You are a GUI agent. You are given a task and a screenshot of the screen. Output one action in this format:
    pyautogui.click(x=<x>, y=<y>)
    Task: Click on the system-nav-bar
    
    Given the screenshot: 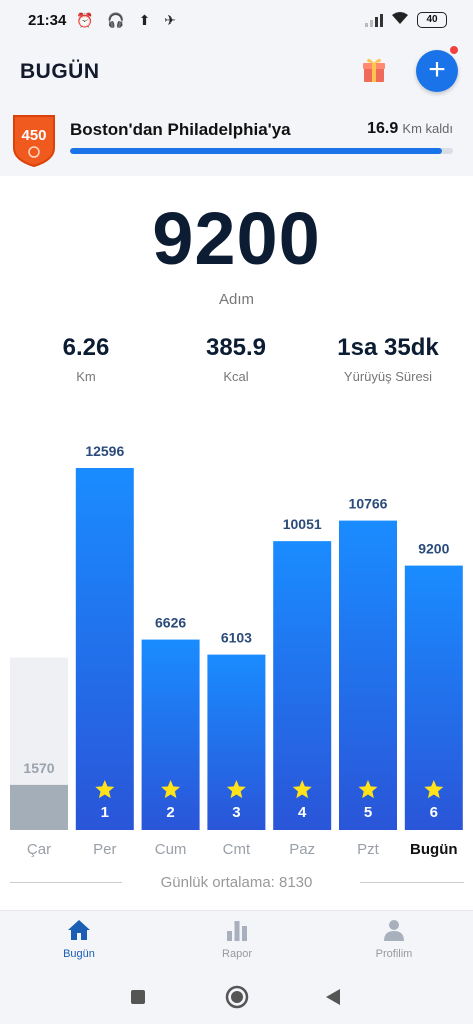 What is the action you would take?
    pyautogui.click(x=236, y=997)
    